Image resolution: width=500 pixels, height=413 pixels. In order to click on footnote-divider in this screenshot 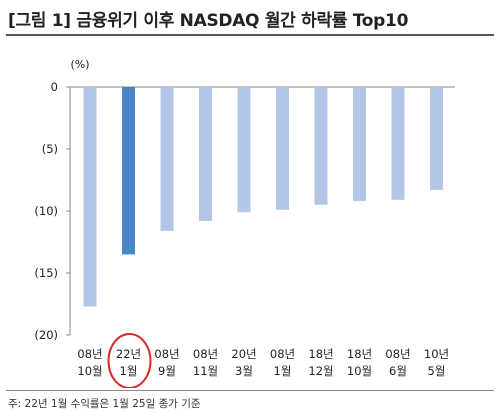, I will do `click(250, 390)`.